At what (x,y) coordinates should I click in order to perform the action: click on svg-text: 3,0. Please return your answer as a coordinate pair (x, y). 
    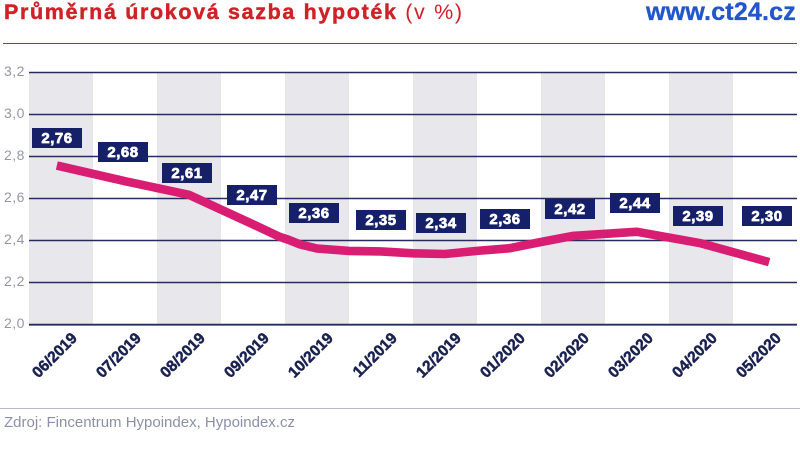
    Looking at the image, I should click on (14, 113).